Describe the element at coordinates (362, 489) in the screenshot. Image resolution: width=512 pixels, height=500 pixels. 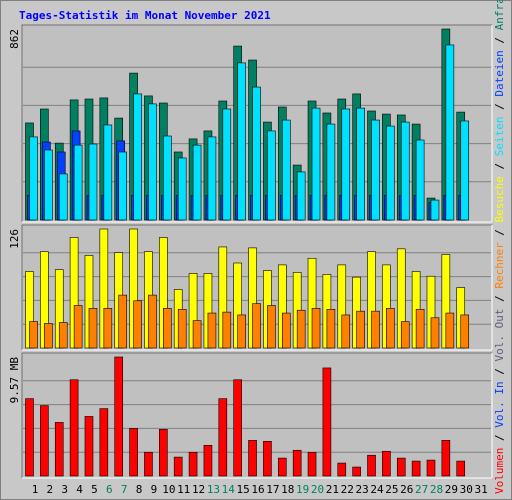
I see `x-tick-label: 23` at that location.